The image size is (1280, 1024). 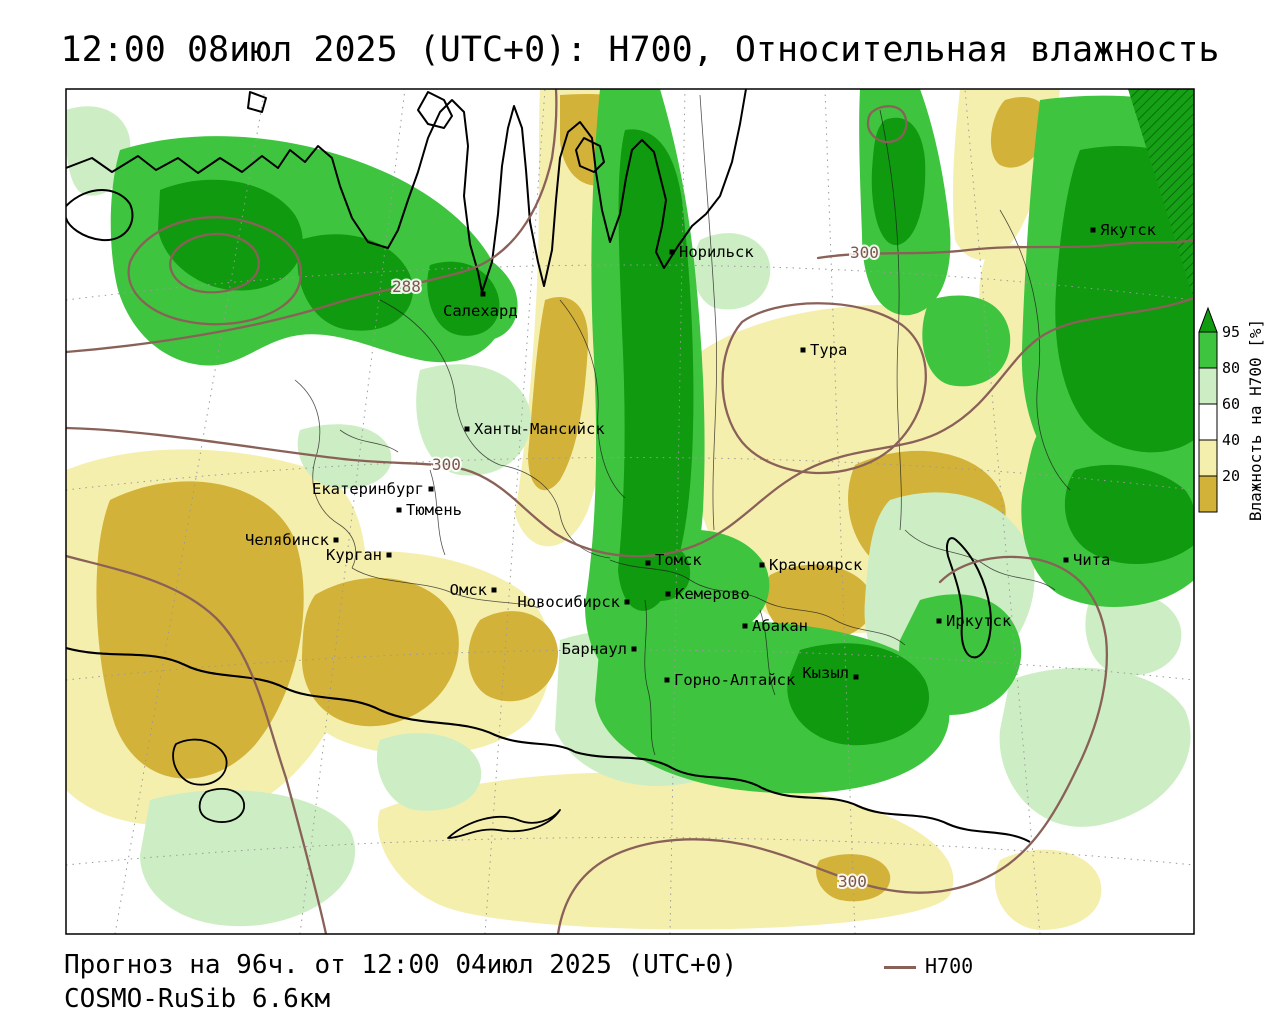 What do you see at coordinates (716, 252) in the screenshot?
I see `city-label: Норильск` at bounding box center [716, 252].